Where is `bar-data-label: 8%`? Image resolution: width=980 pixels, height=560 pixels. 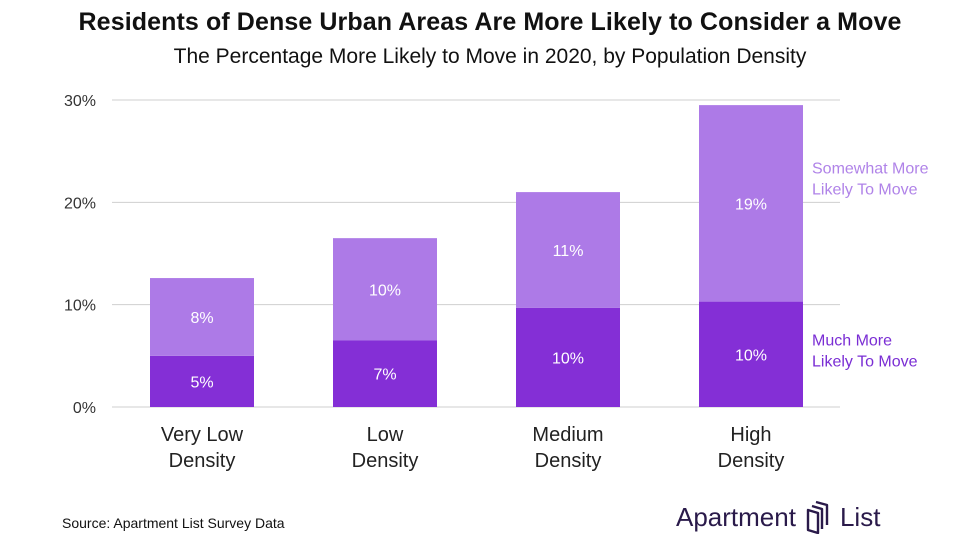
bar-data-label: 8% is located at coordinates (201, 318).